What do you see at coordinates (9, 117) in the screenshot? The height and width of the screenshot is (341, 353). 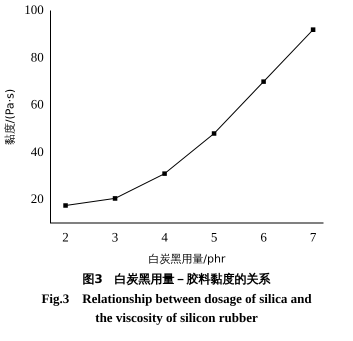 I see `y-axis-title: 黏度/(Pa·s)` at bounding box center [9, 117].